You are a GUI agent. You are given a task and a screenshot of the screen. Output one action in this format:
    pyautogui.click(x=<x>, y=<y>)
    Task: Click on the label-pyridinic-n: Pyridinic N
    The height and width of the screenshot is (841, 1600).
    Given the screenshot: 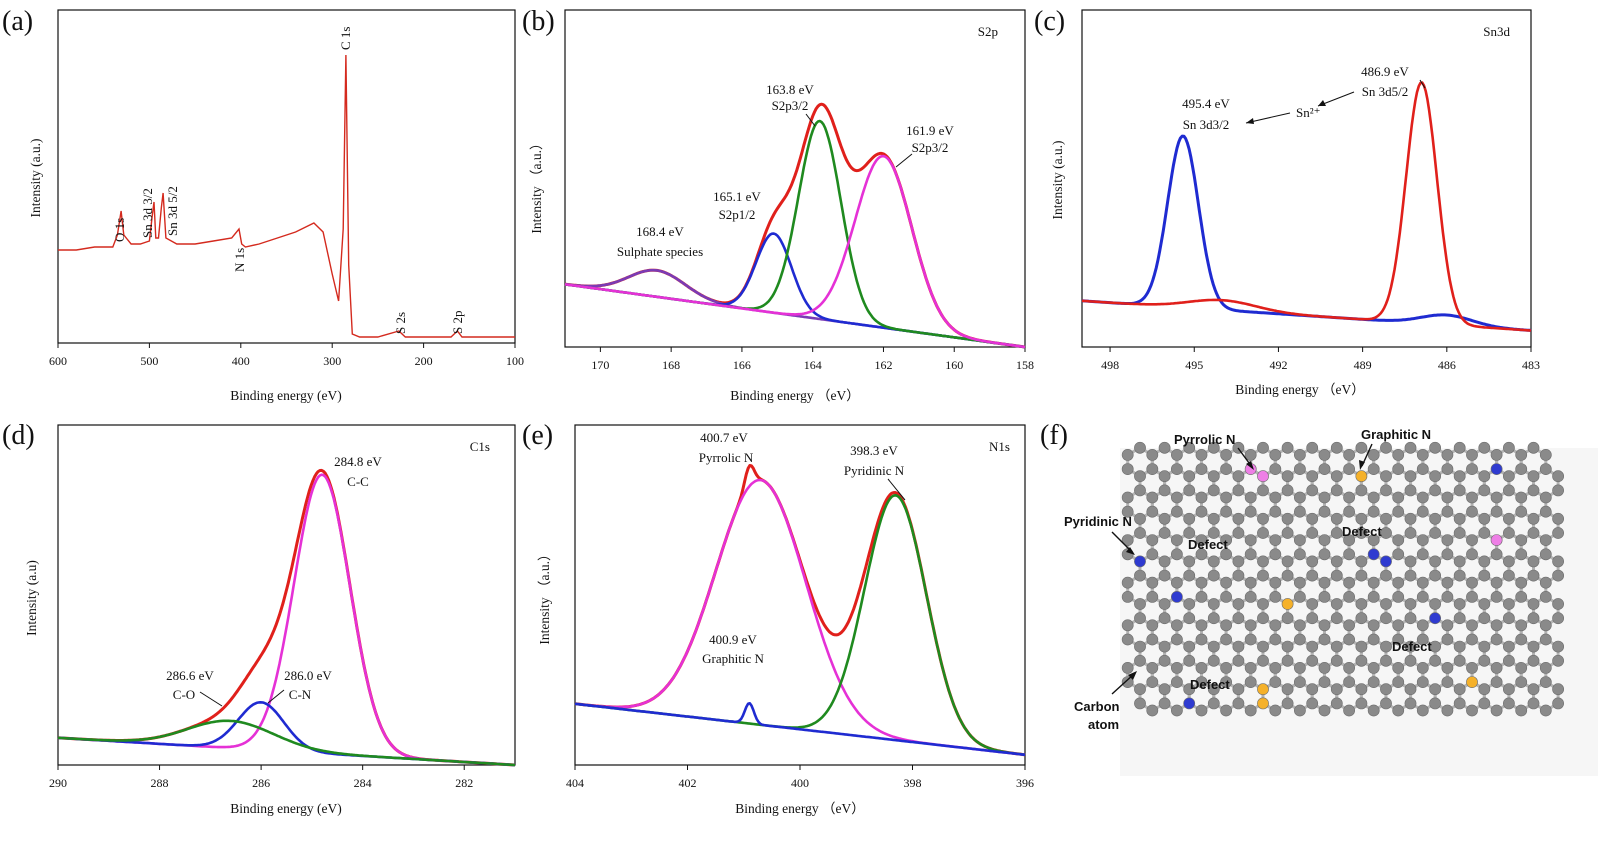 What is the action you would take?
    pyautogui.click(x=1098, y=521)
    